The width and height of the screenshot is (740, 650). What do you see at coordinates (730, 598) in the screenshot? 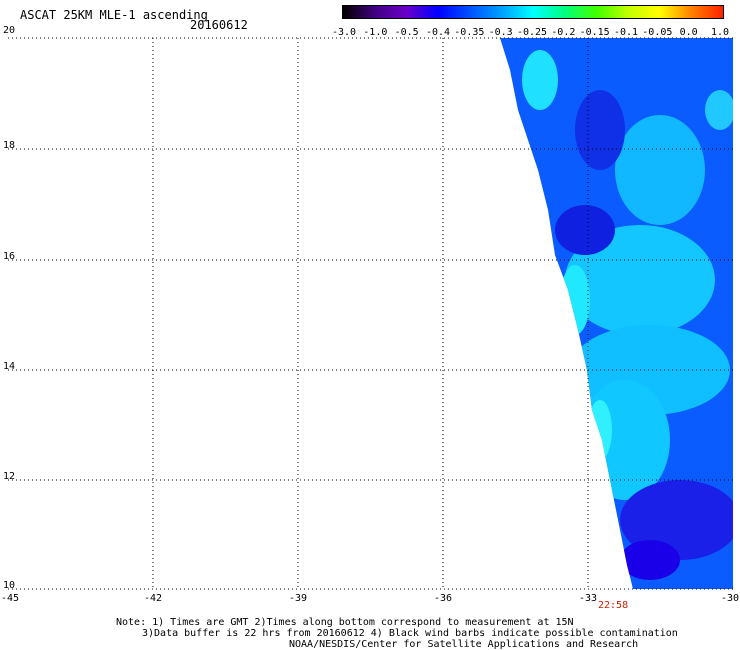
I see `x-tick-label: -30` at bounding box center [730, 598].